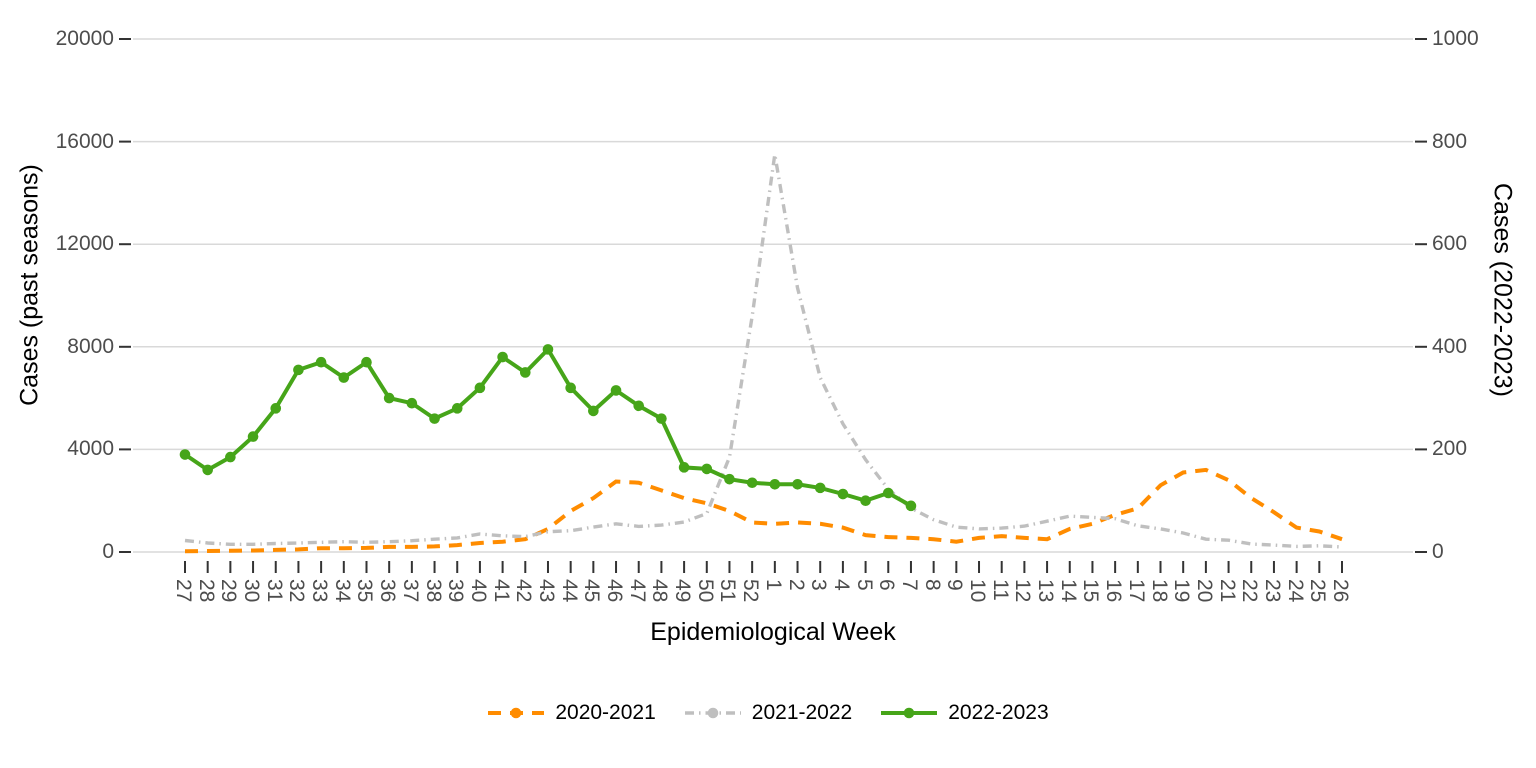 The height and width of the screenshot is (768, 1536). Describe the element at coordinates (320, 591) in the screenshot. I see `x-tick-label: 33` at that location.